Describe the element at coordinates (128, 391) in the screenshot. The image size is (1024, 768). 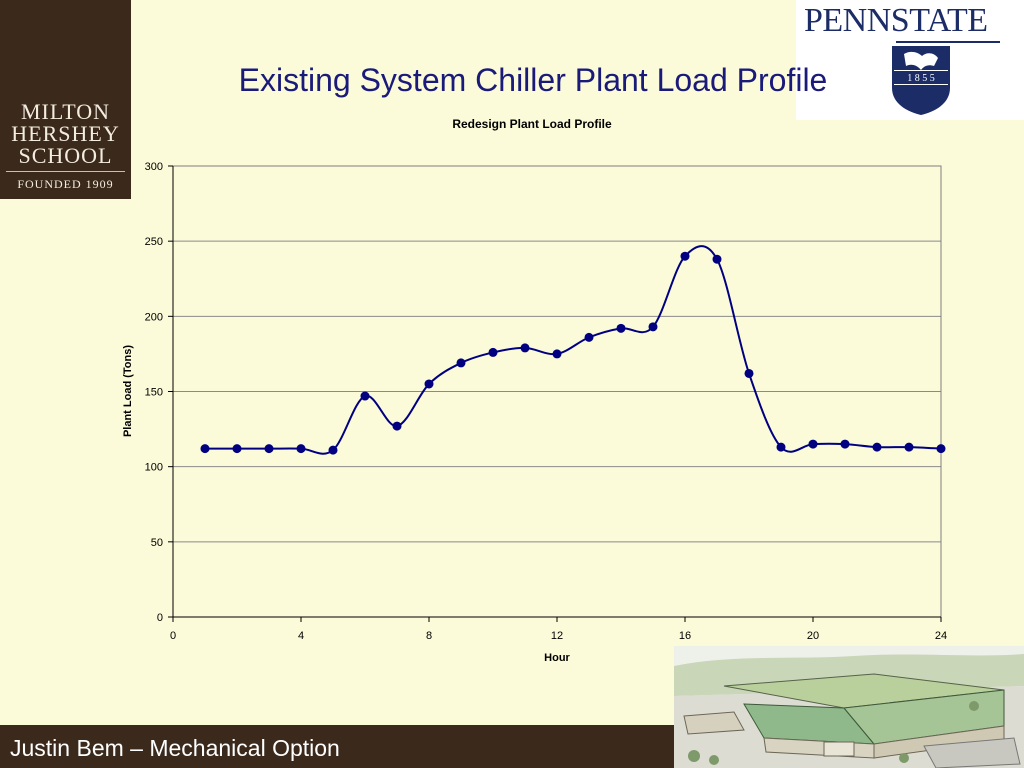
I see `y-axis-label: Plant Load (Tons)` at that location.